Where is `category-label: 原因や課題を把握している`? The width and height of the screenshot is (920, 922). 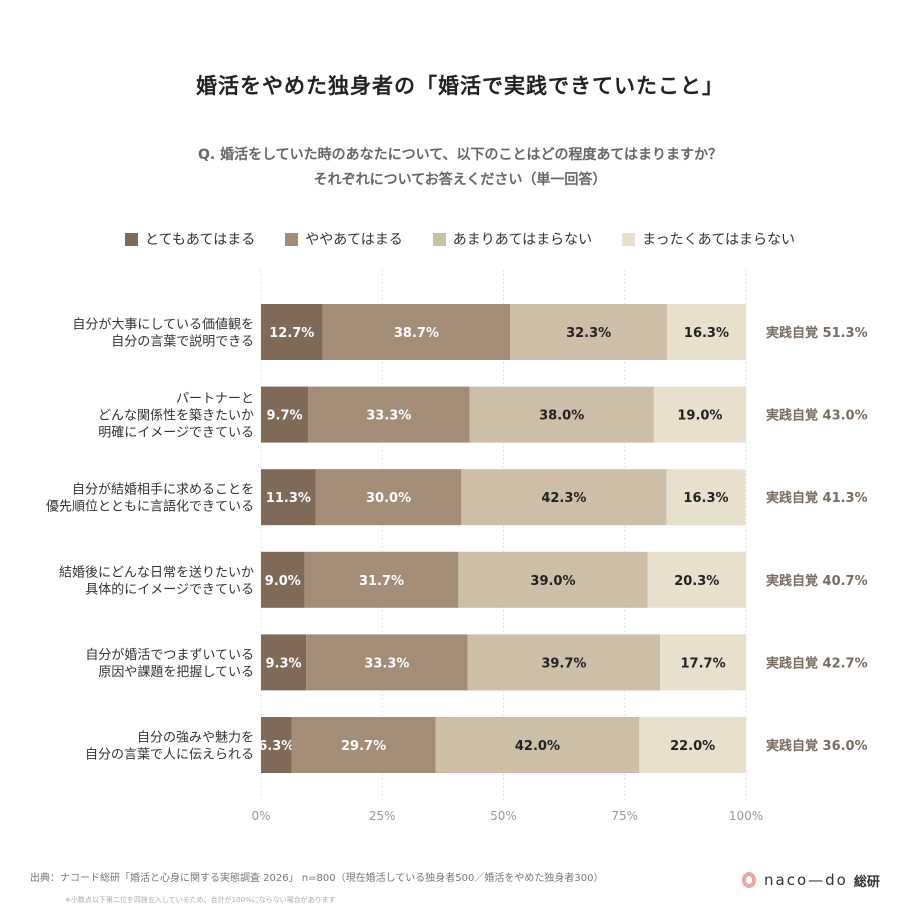 category-label: 原因や課題を把握している is located at coordinates (176, 672).